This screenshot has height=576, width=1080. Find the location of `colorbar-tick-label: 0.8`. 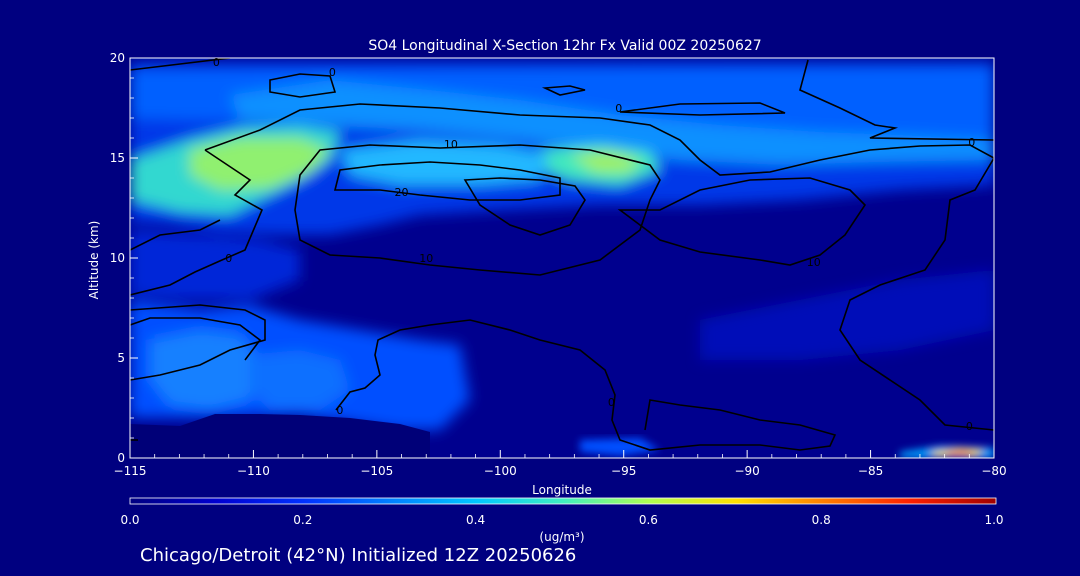

colorbar-tick-label: 0.8 is located at coordinates (821, 520).